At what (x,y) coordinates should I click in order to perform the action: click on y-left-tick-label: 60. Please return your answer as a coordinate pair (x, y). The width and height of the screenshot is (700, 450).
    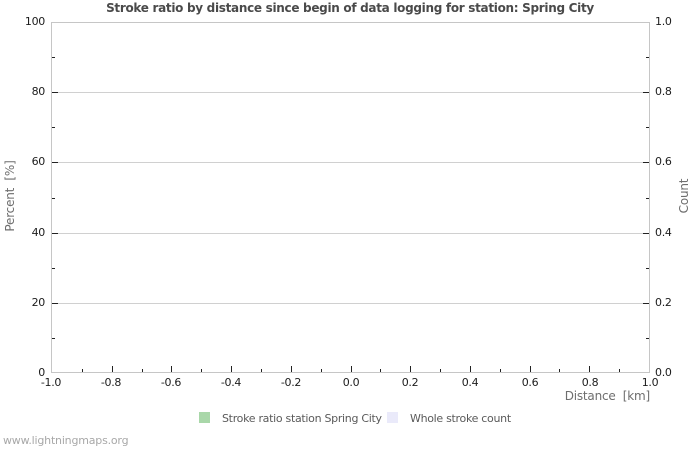
    Looking at the image, I should click on (38, 161).